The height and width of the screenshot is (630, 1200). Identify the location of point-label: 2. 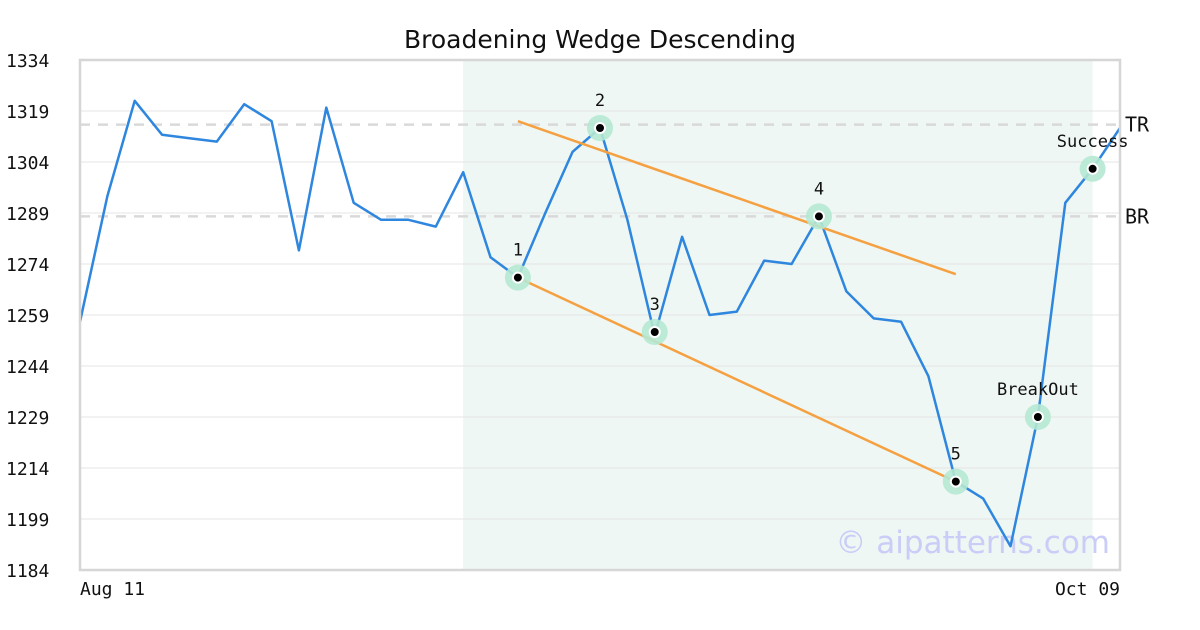
(600, 101).